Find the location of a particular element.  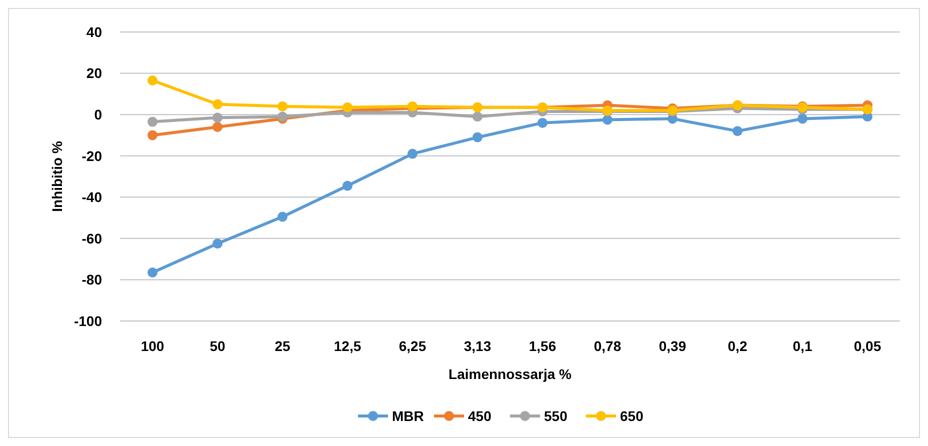

y-tick-label: -100 is located at coordinates (88, 320).